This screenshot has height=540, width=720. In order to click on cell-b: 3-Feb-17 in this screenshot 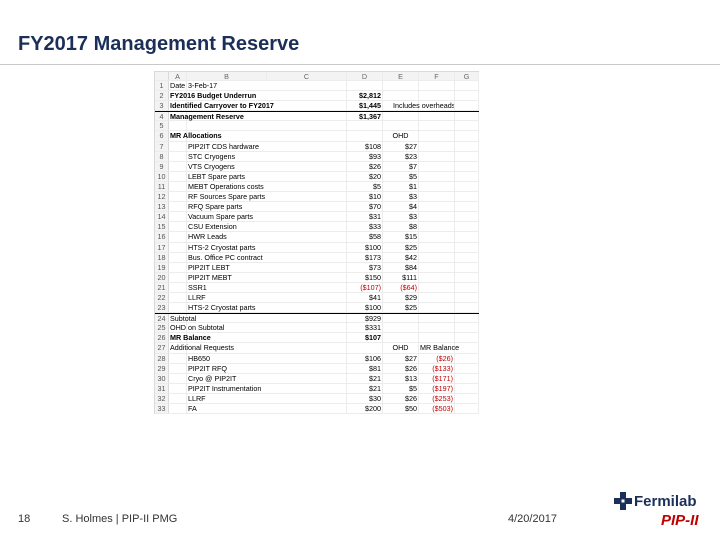, I will do `click(267, 86)`.